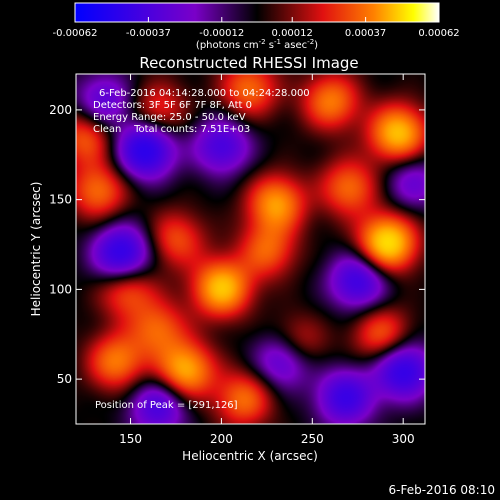 The width and height of the screenshot is (500, 500). What do you see at coordinates (267, 439) in the screenshot?
I see `x-axis-tick-labels: 150 200 250 300` at bounding box center [267, 439].